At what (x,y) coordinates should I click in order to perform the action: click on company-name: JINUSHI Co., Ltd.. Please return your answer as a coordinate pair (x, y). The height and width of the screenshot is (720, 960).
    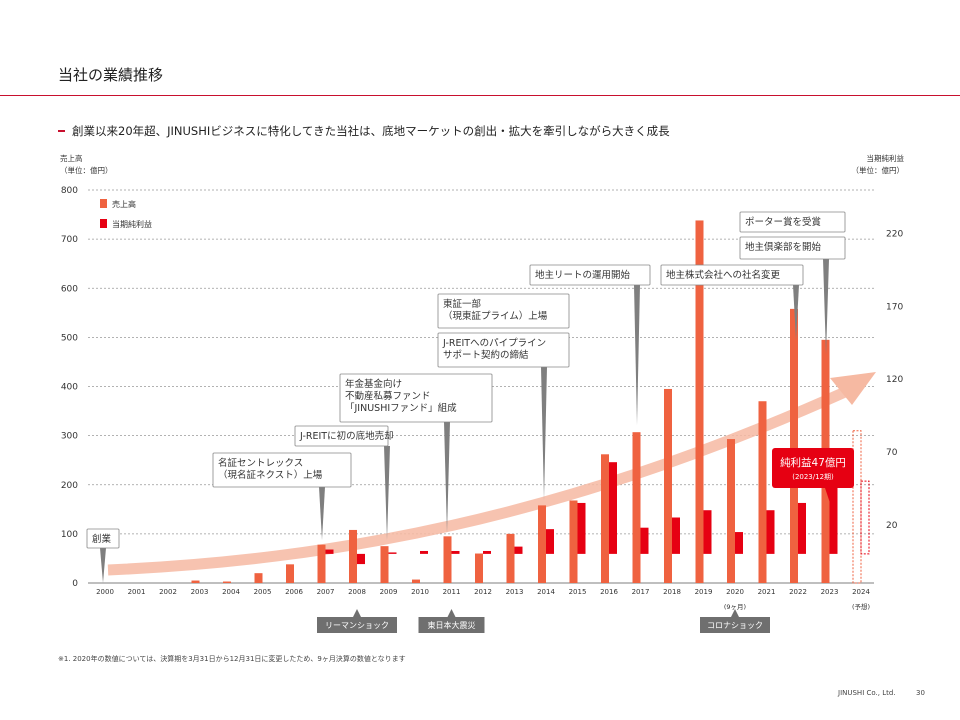
    Looking at the image, I should click on (867, 693).